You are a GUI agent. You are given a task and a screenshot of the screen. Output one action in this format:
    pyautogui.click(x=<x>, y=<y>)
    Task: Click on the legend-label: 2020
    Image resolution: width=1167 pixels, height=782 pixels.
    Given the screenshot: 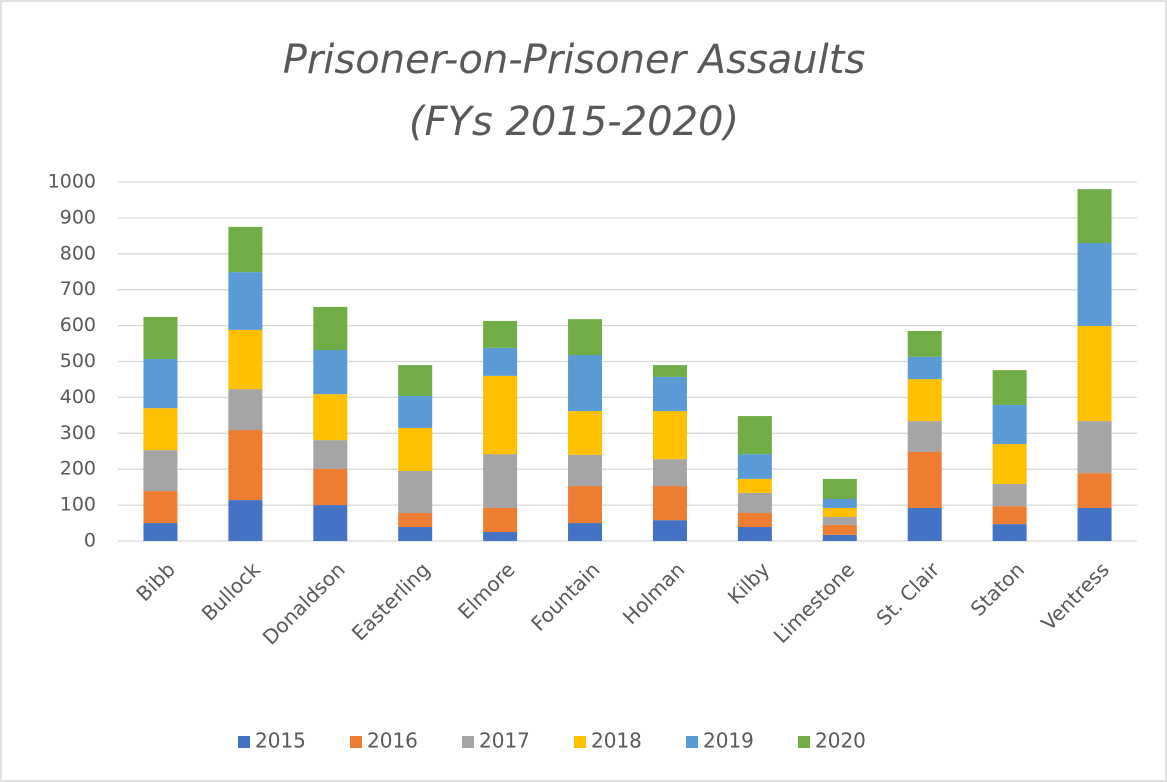 What is the action you would take?
    pyautogui.click(x=840, y=741)
    